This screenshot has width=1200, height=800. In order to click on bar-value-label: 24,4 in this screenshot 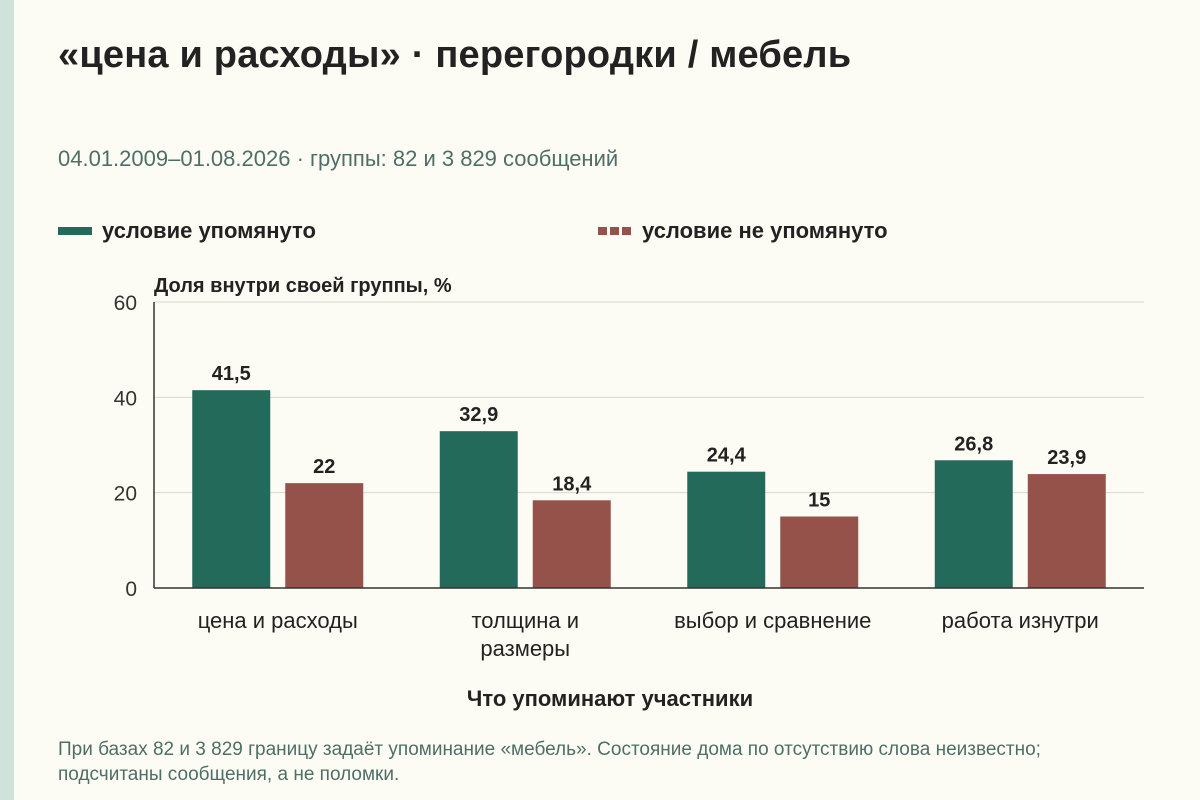, I will do `click(727, 456)`.